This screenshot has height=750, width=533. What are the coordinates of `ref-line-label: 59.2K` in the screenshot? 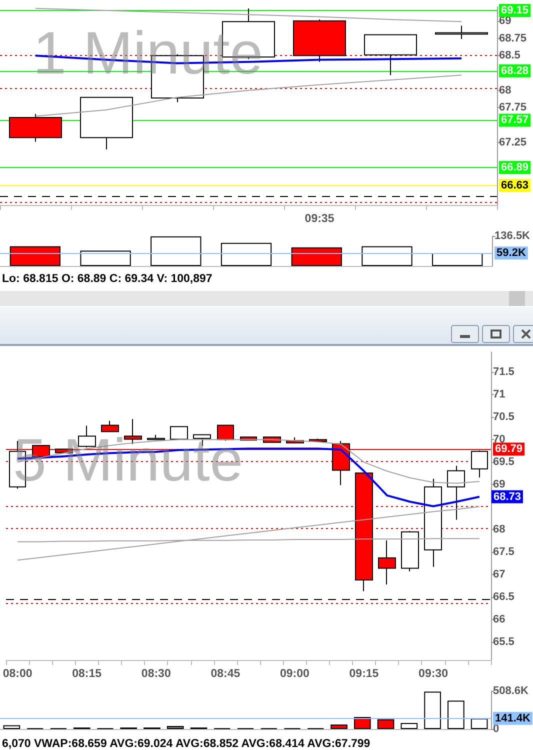 It's located at (511, 252).